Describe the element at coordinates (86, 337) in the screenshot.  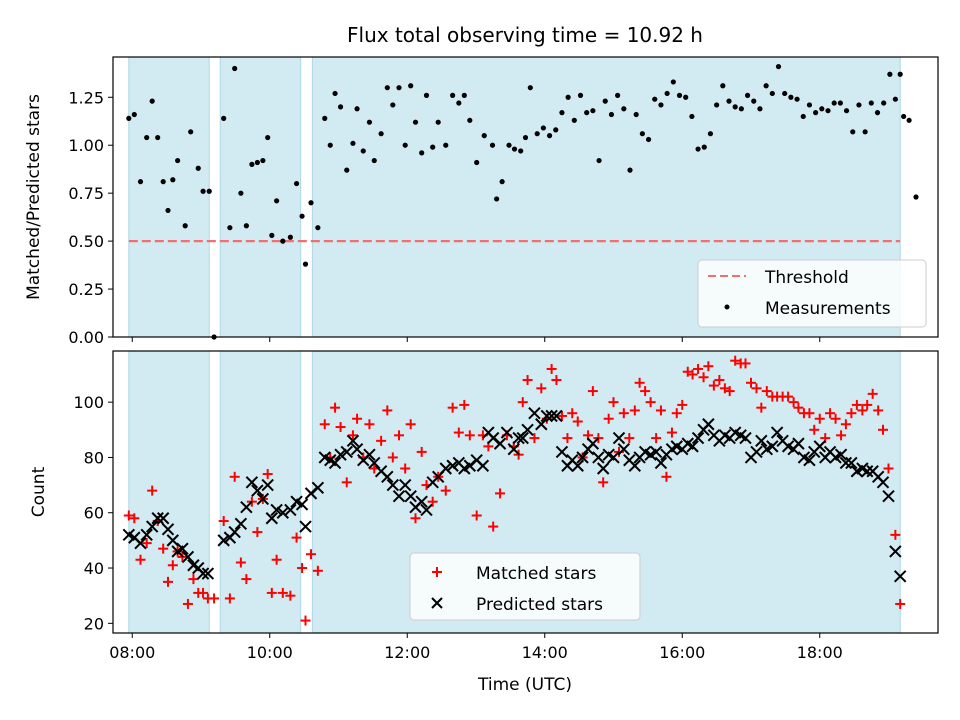
I see `ratio-y-tick-label: 0.00` at that location.